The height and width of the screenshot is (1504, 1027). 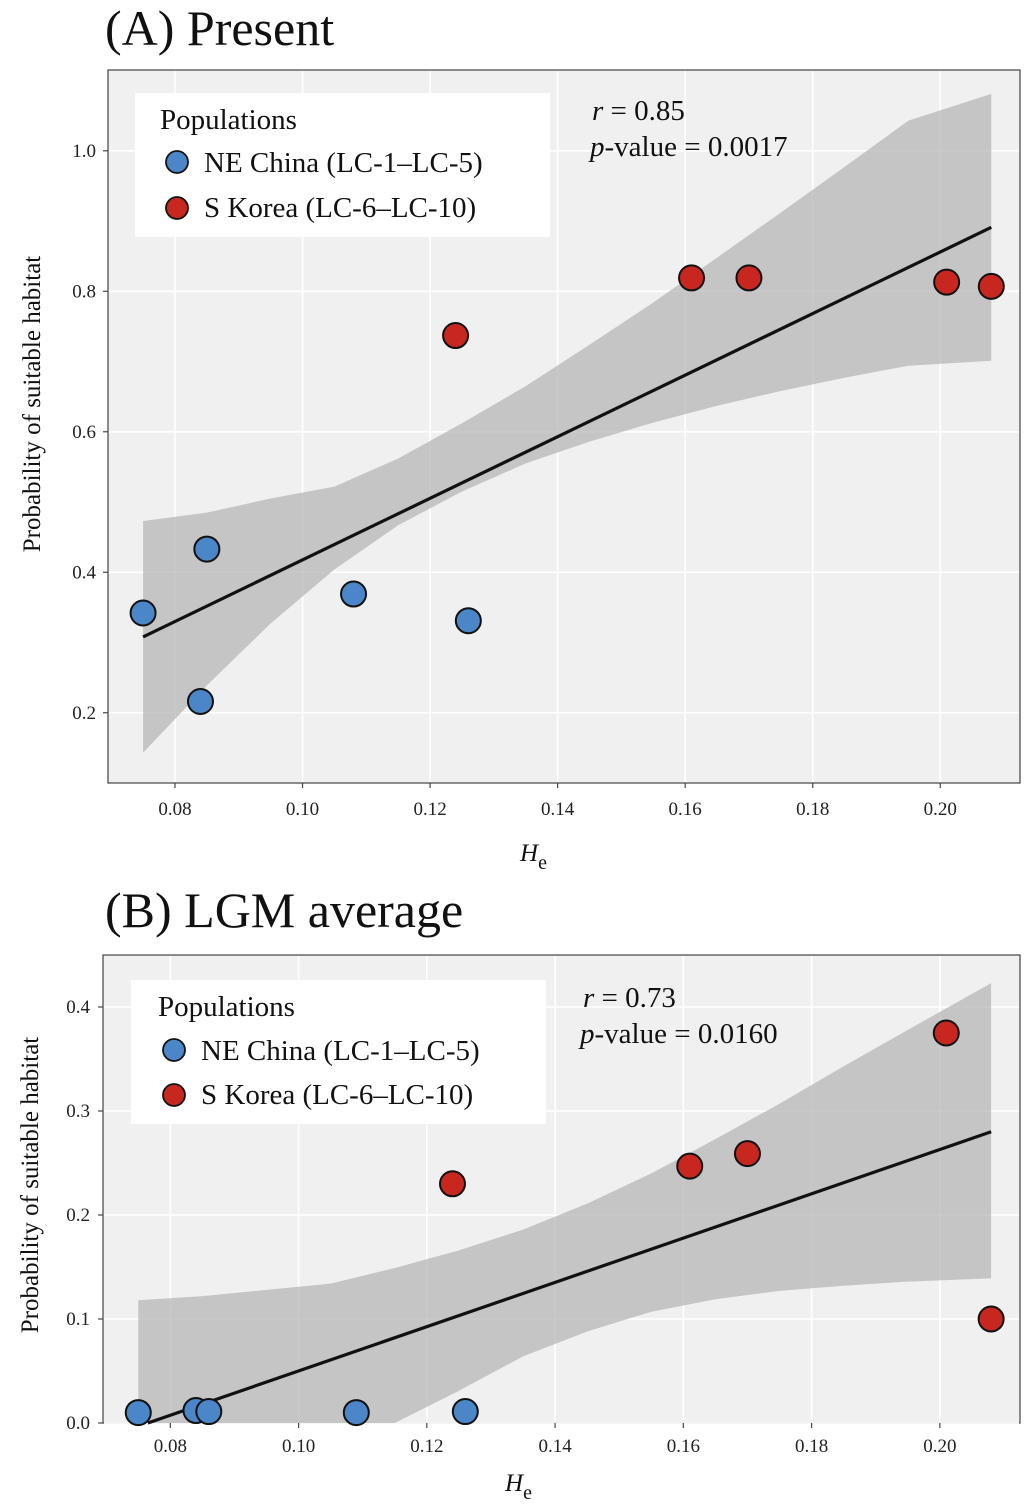 I want to click on panel-b-x-axis-symbol: H, so click(x=514, y=1483).